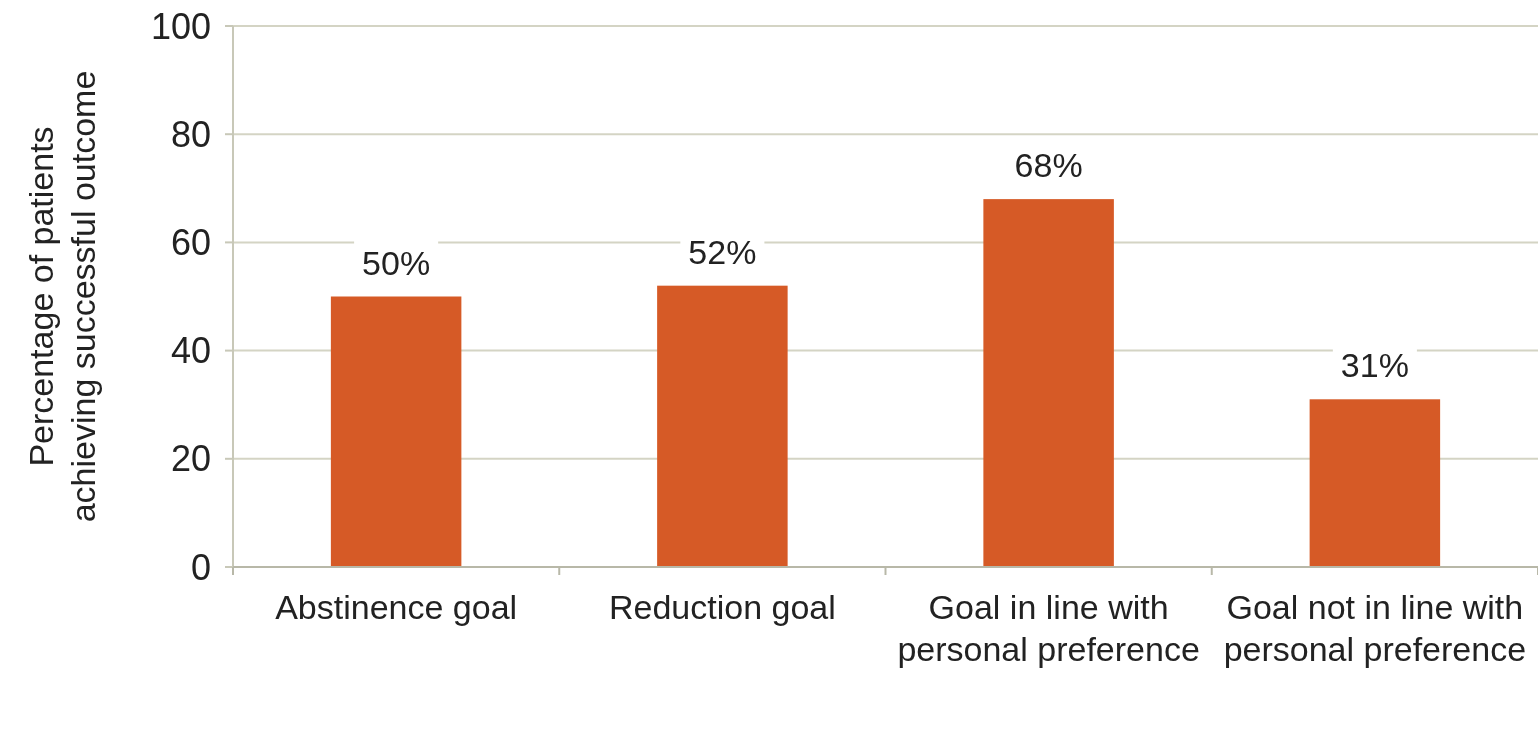  Describe the element at coordinates (180, 26) in the screenshot. I see `y-tick-label: 100` at that location.